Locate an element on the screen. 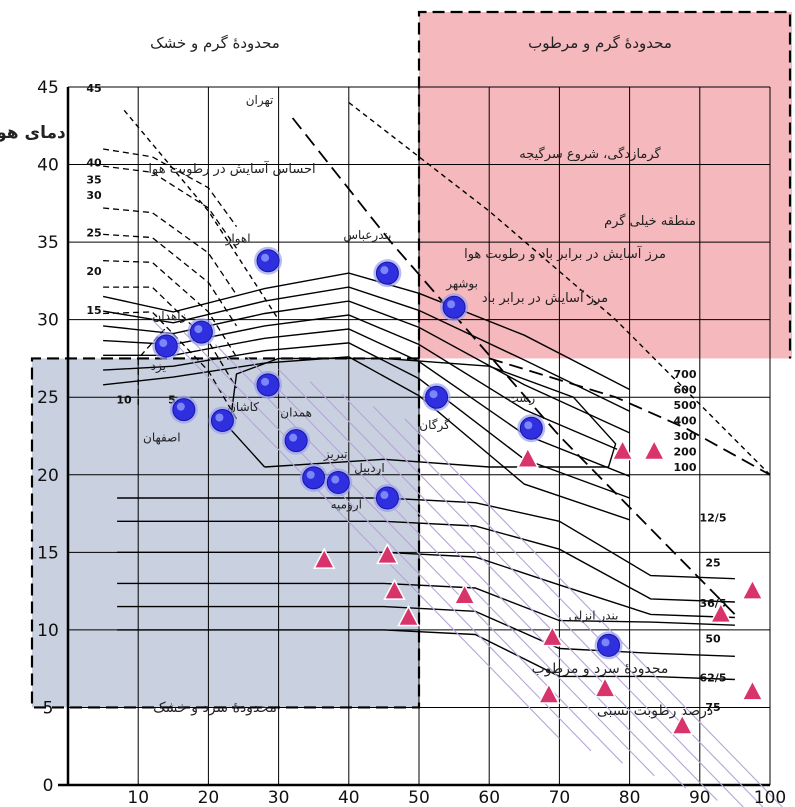 The image size is (795, 807). x-tick-label: 100 is located at coordinates (770, 797).